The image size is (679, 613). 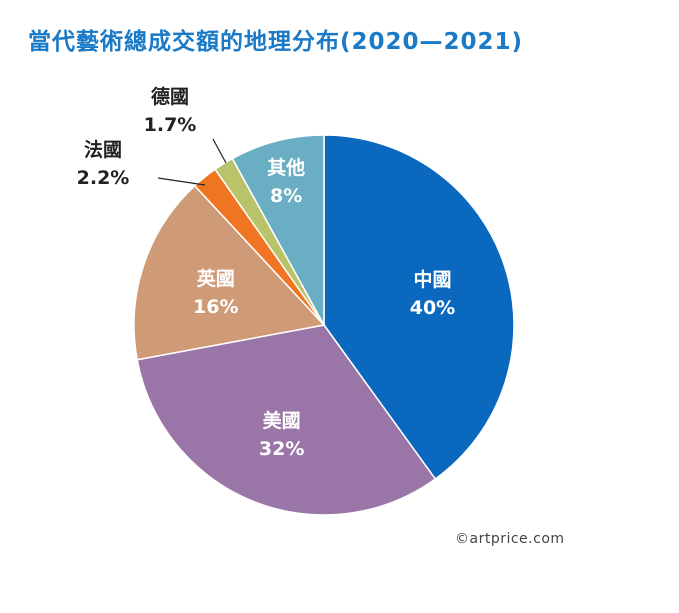 I want to click on slice-1-name-label: 中國, so click(x=432, y=279).